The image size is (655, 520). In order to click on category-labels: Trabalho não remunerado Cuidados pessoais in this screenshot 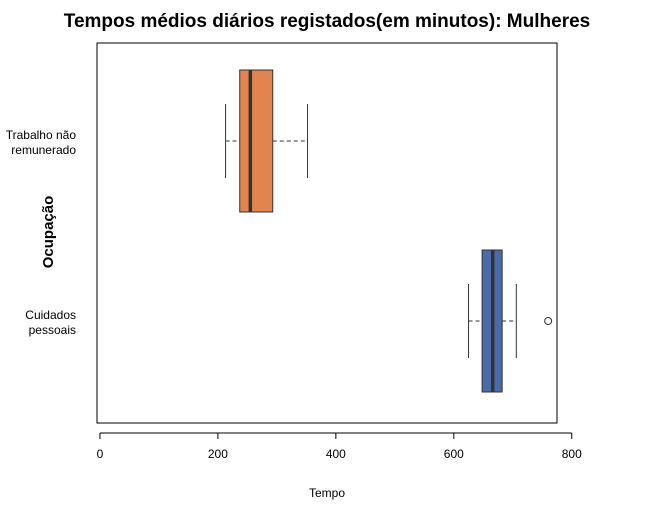, I will do `click(41, 232)`.